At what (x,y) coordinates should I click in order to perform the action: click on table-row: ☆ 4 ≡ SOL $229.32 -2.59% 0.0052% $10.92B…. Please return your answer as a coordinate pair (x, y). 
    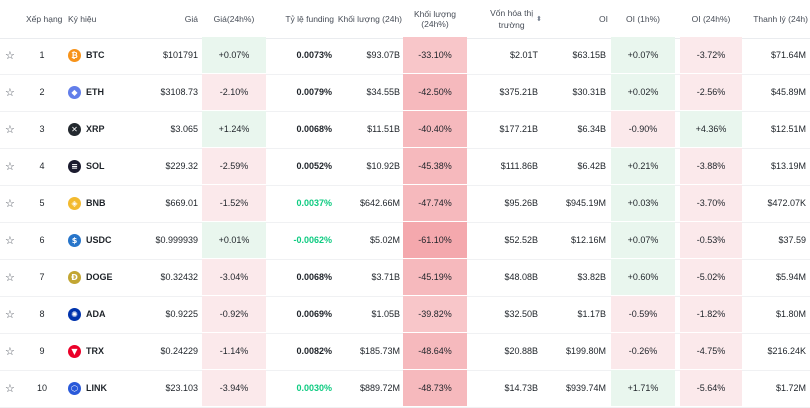
    Looking at the image, I should click on (405, 167).